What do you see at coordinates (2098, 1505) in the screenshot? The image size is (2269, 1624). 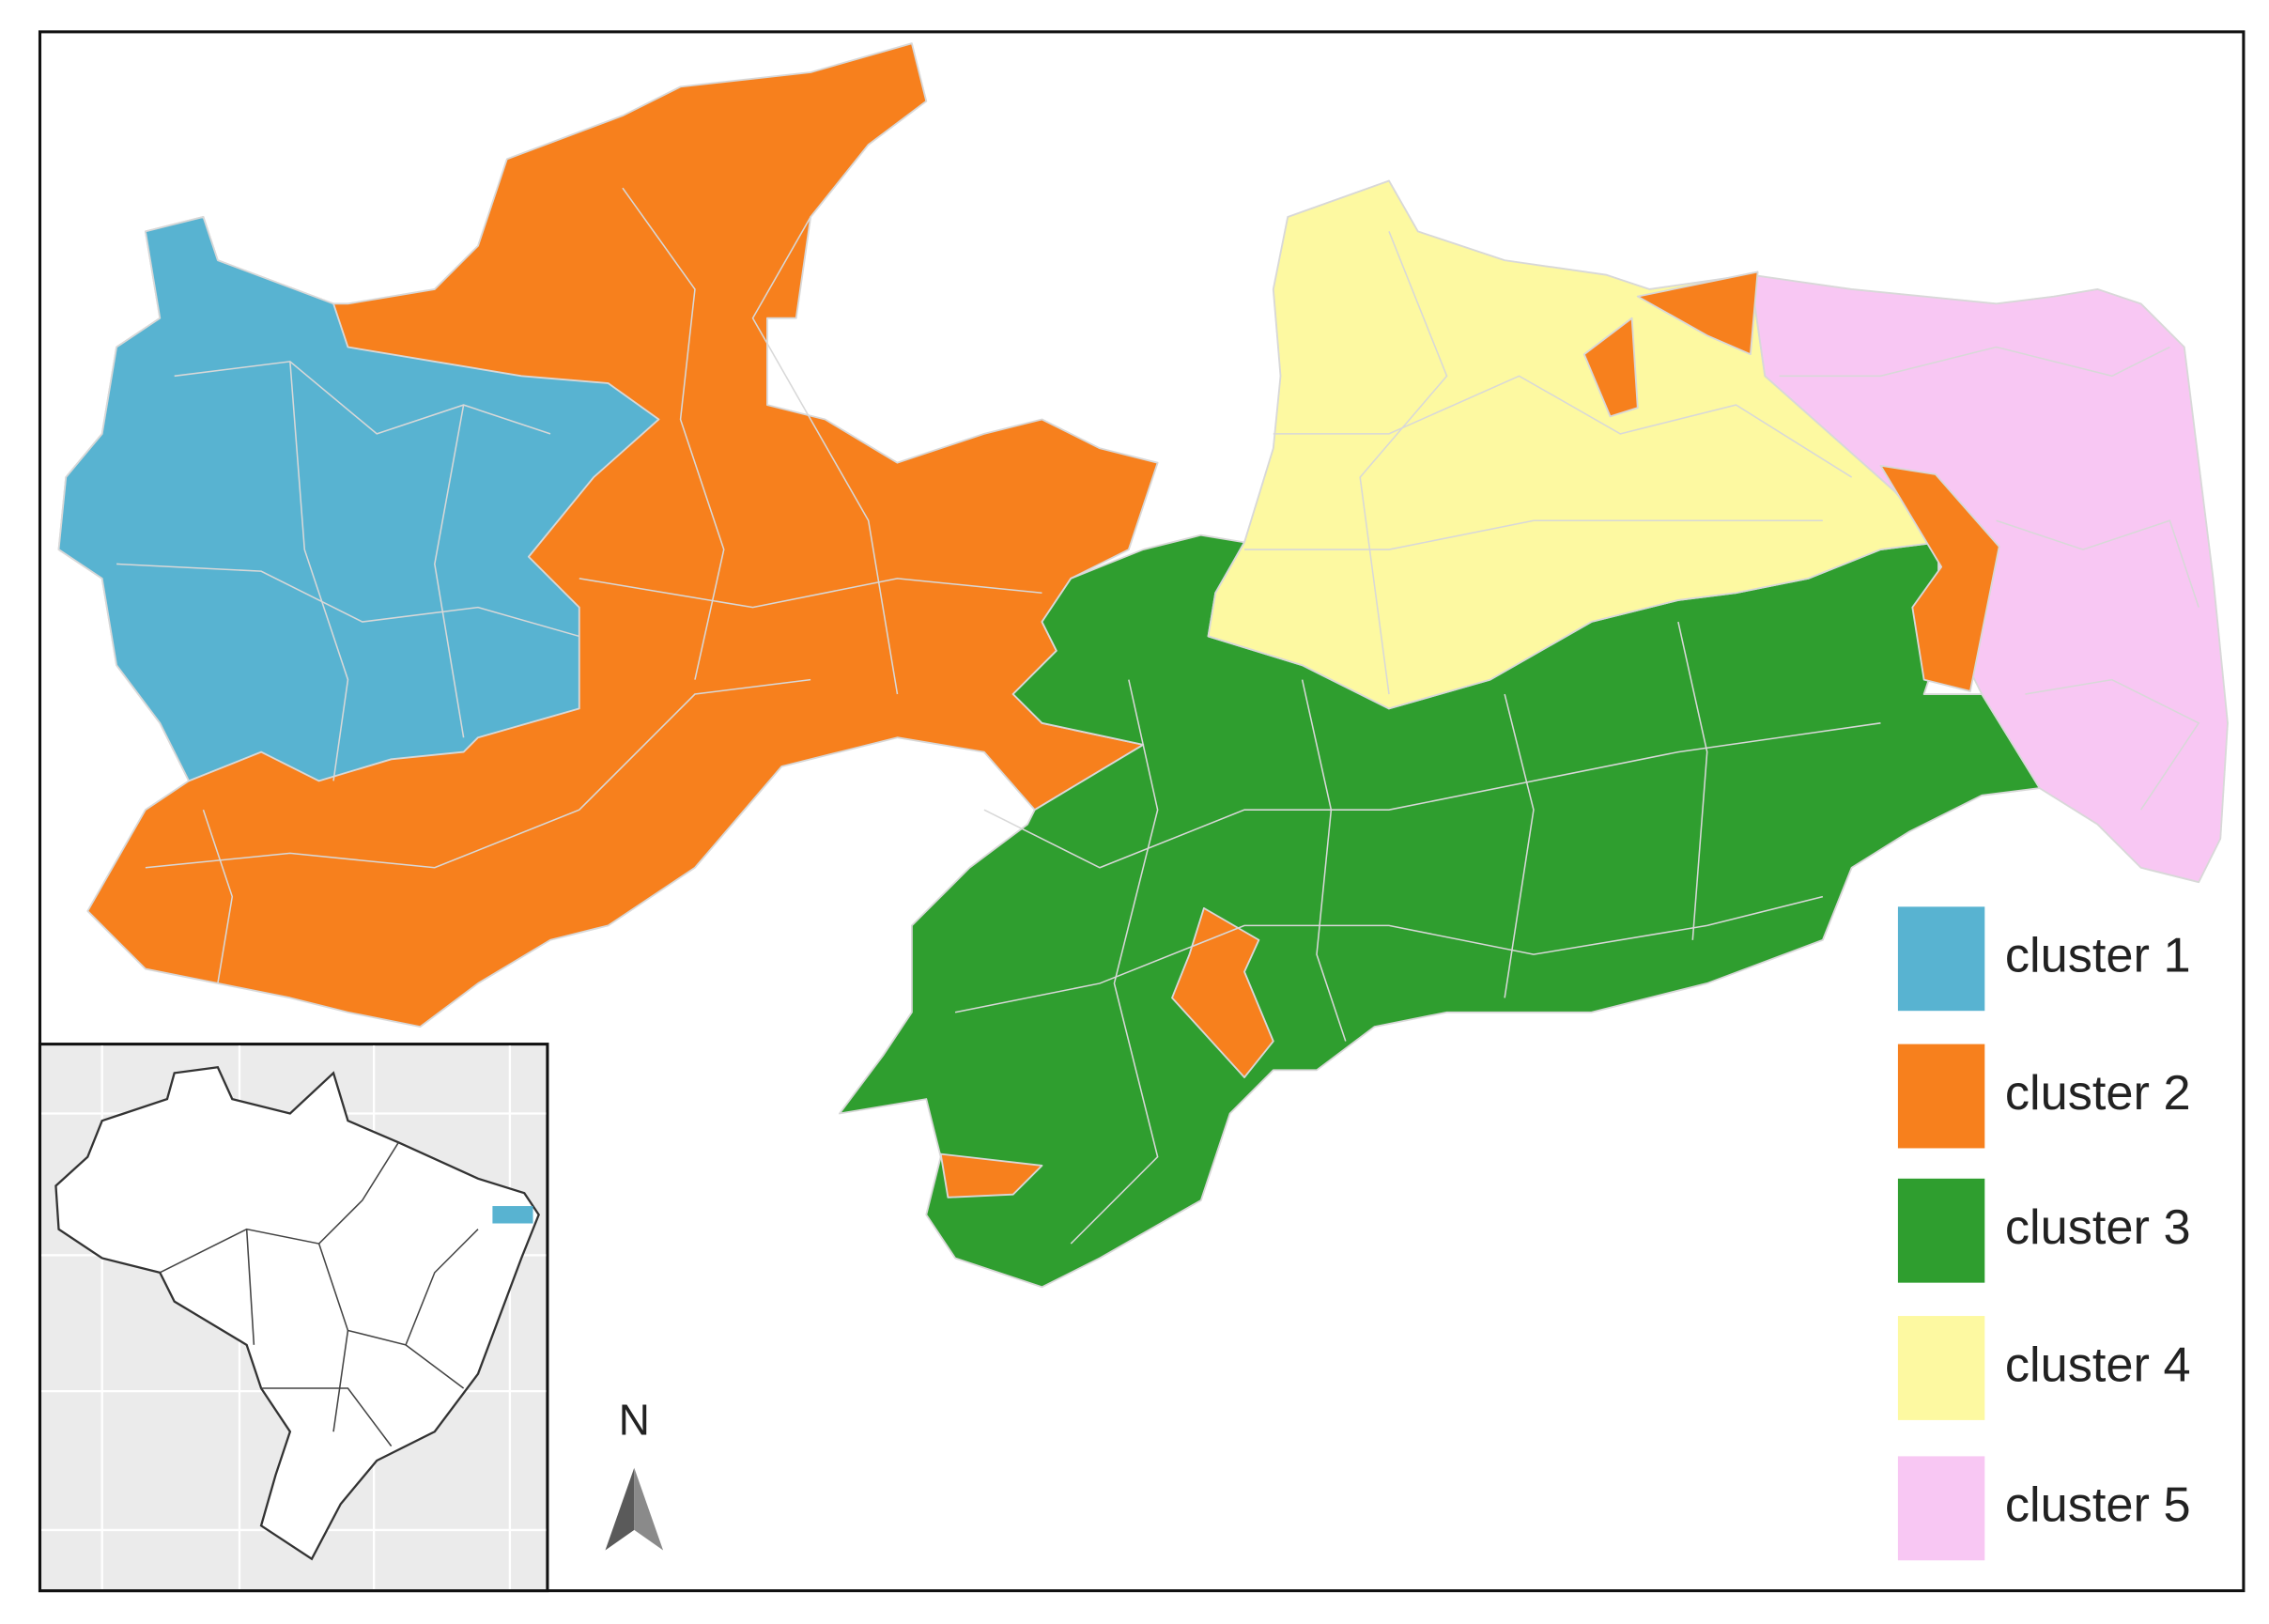 I see `legend-label: cluster 5` at bounding box center [2098, 1505].